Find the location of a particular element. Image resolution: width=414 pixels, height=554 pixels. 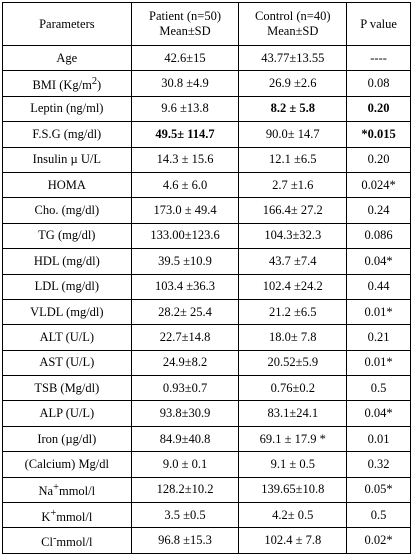

param-text: K is located at coordinates (46, 516).